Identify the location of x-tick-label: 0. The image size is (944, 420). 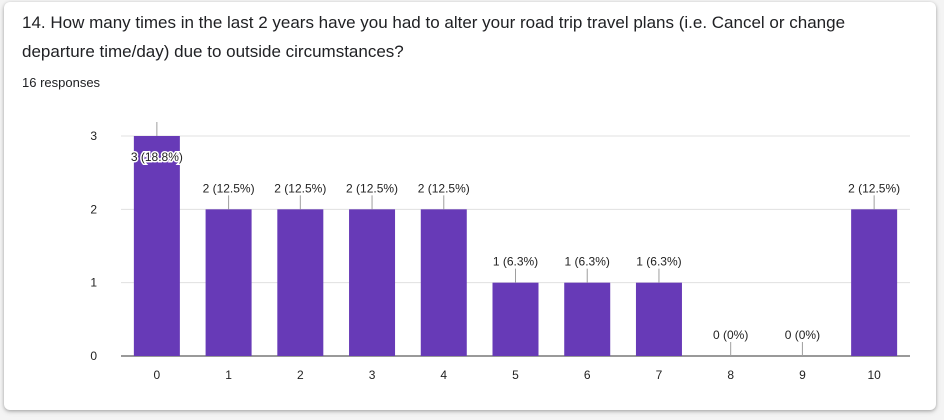
(157, 375).